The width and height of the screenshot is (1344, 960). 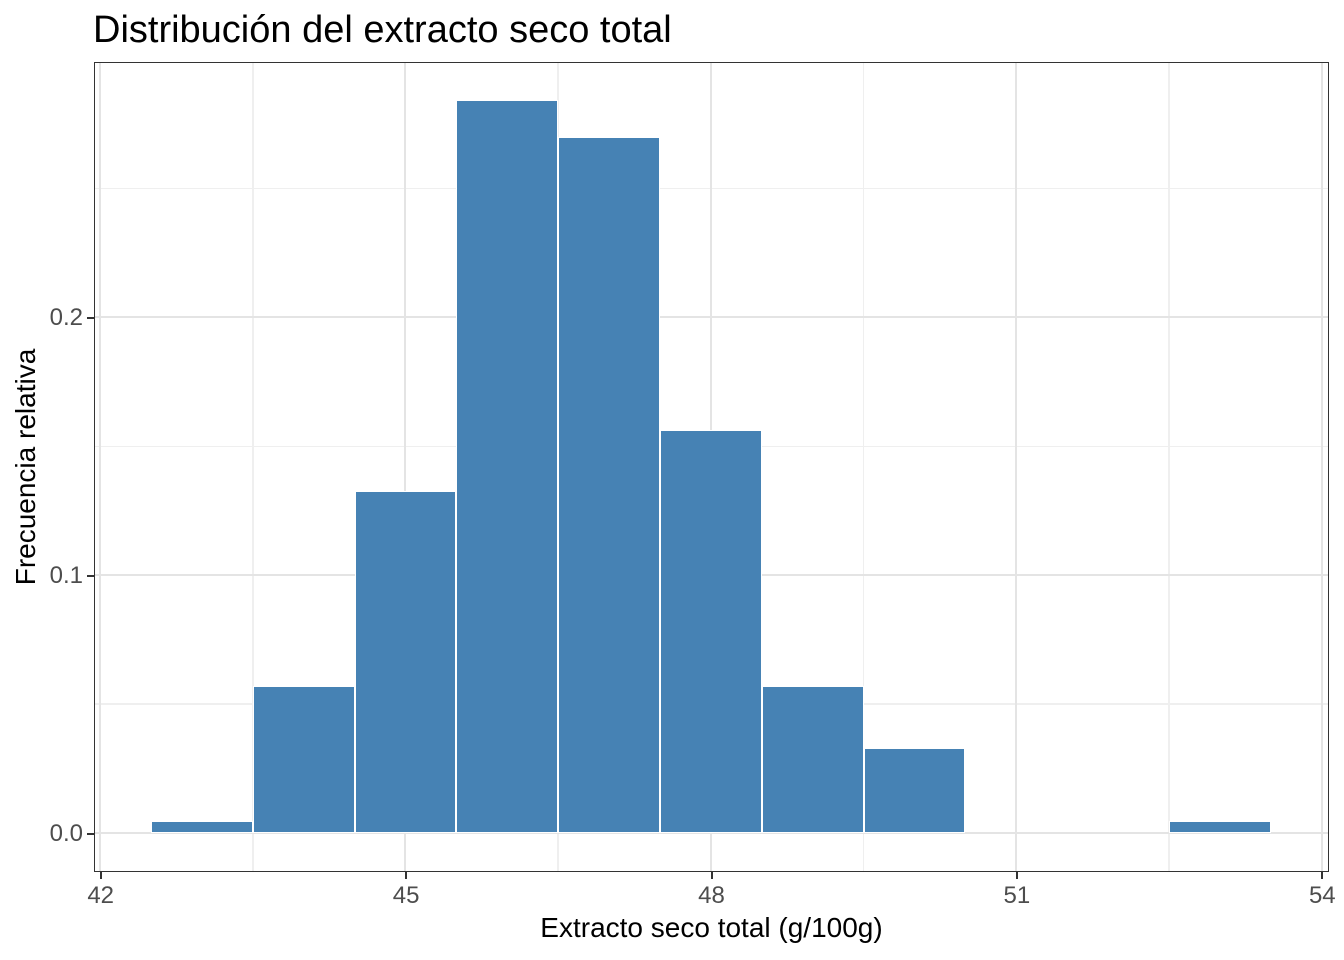 I want to click on x-axis-tick-label: 54, so click(x=1322, y=895).